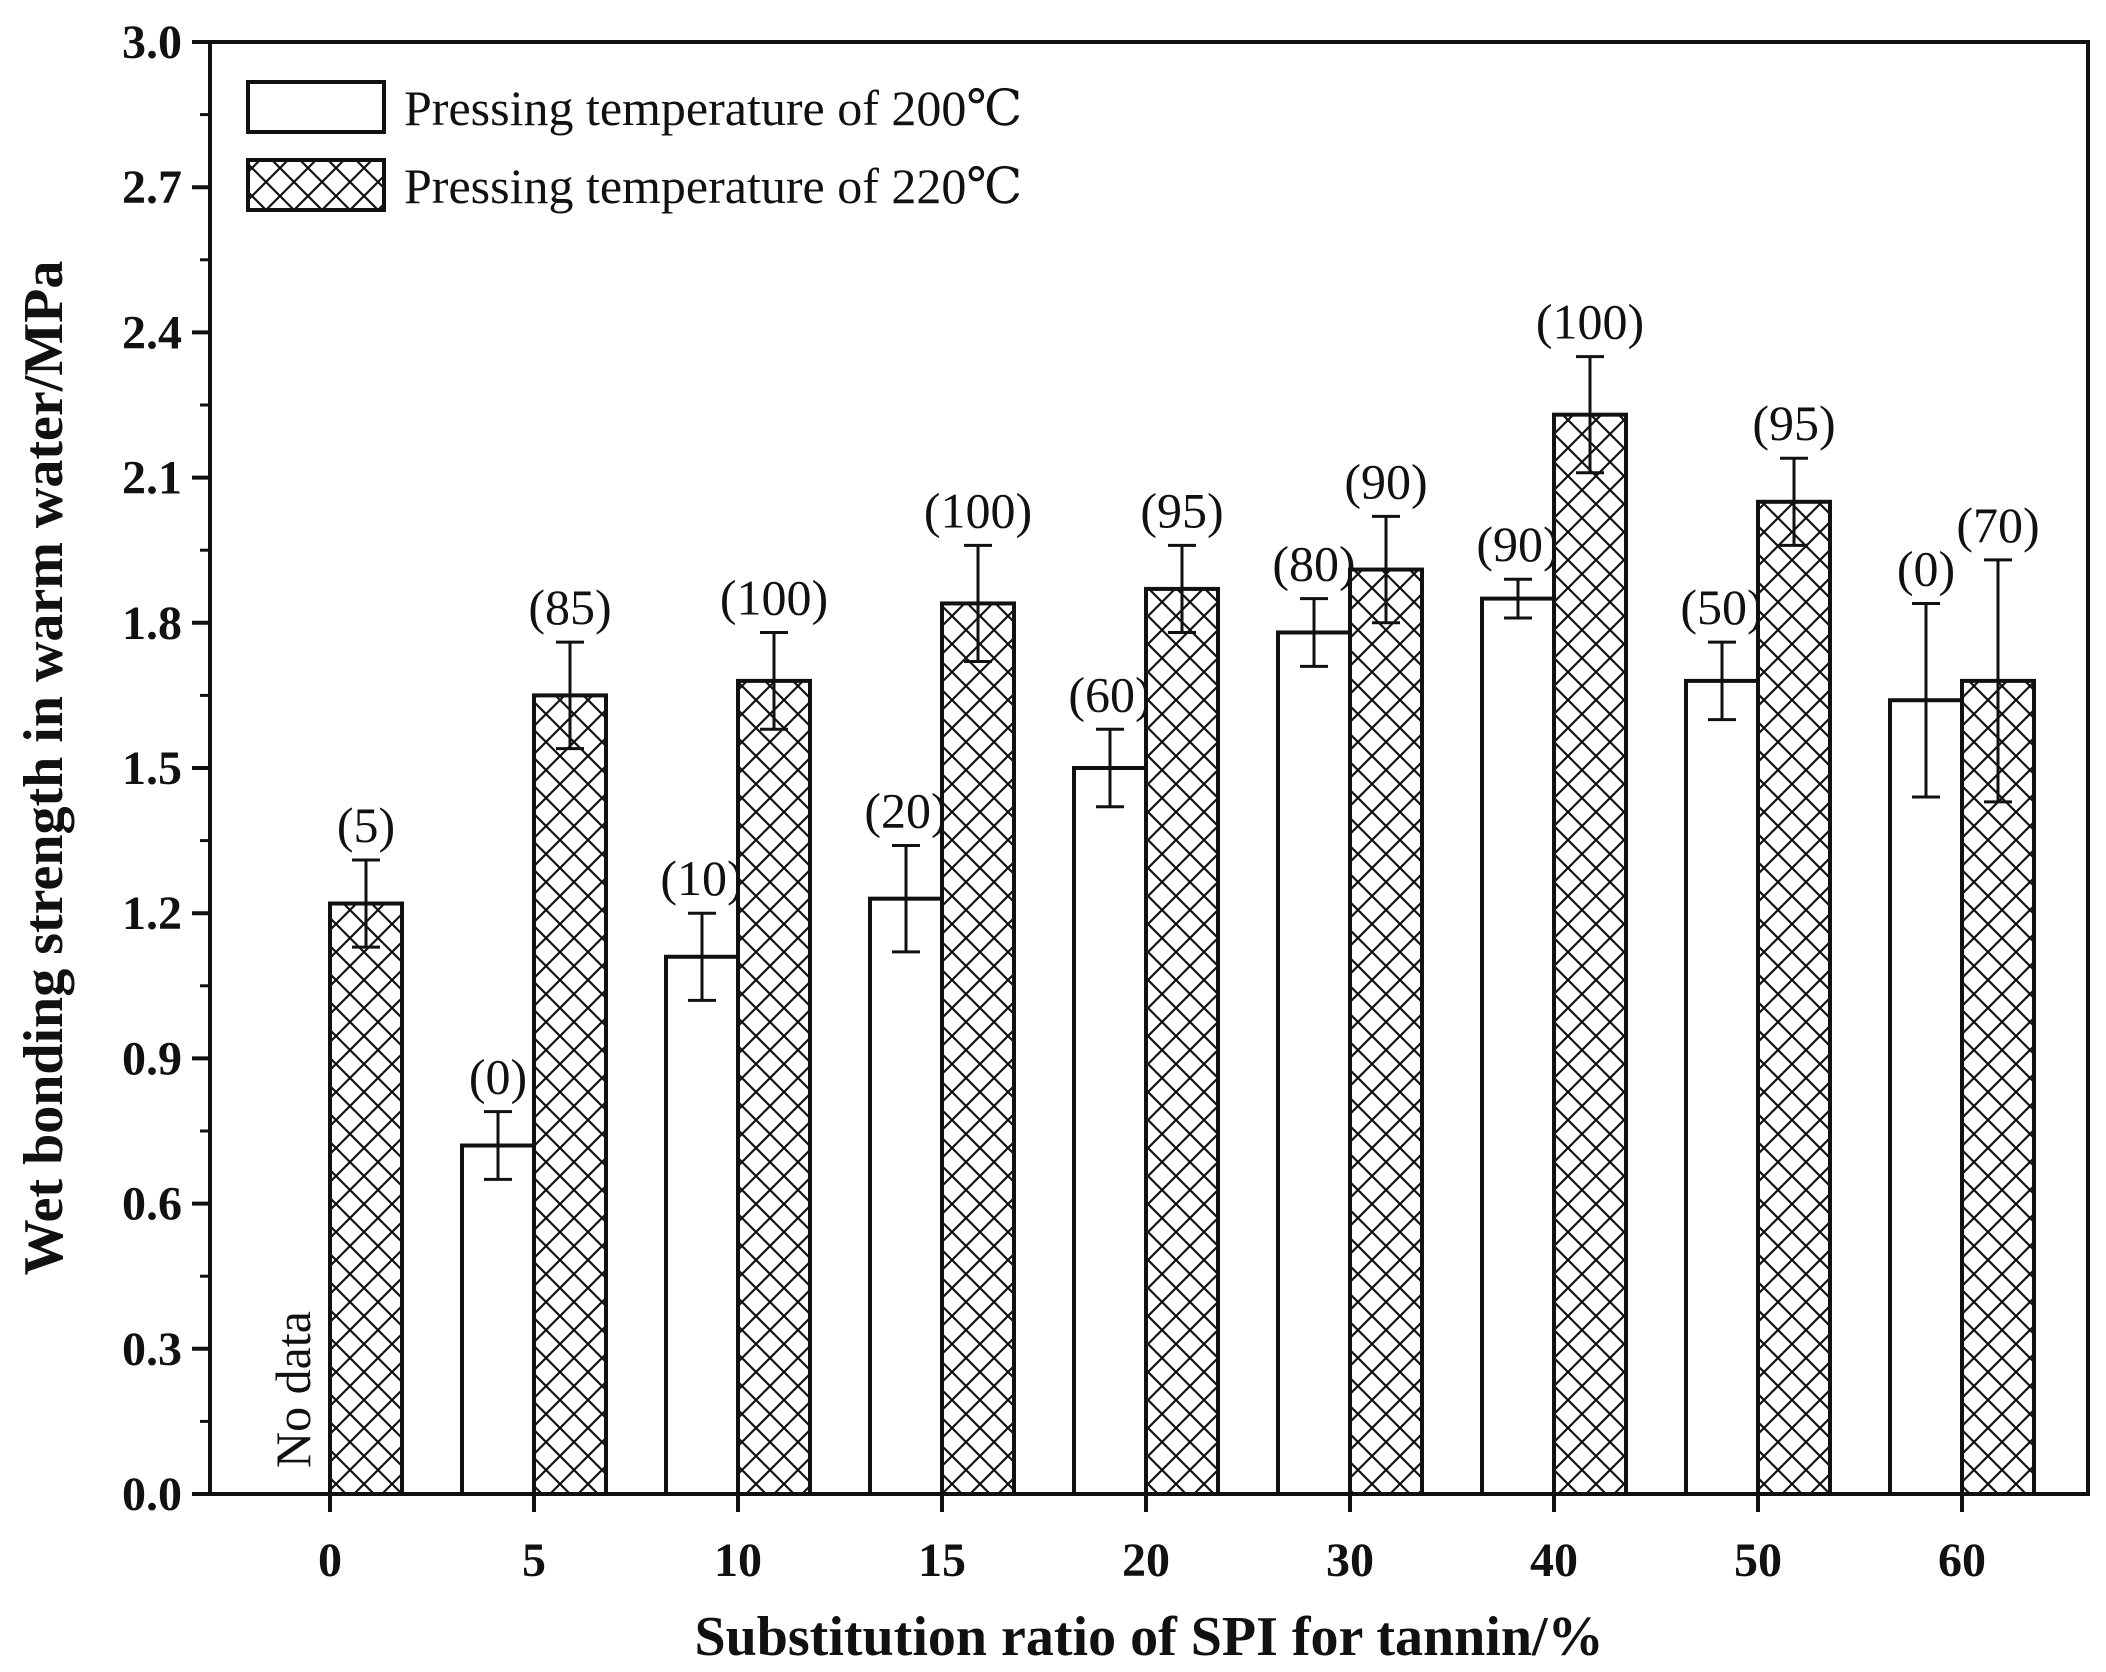 The height and width of the screenshot is (1672, 2106). Describe the element at coordinates (942, 1560) in the screenshot. I see `x-tick-label-3: 15` at that location.